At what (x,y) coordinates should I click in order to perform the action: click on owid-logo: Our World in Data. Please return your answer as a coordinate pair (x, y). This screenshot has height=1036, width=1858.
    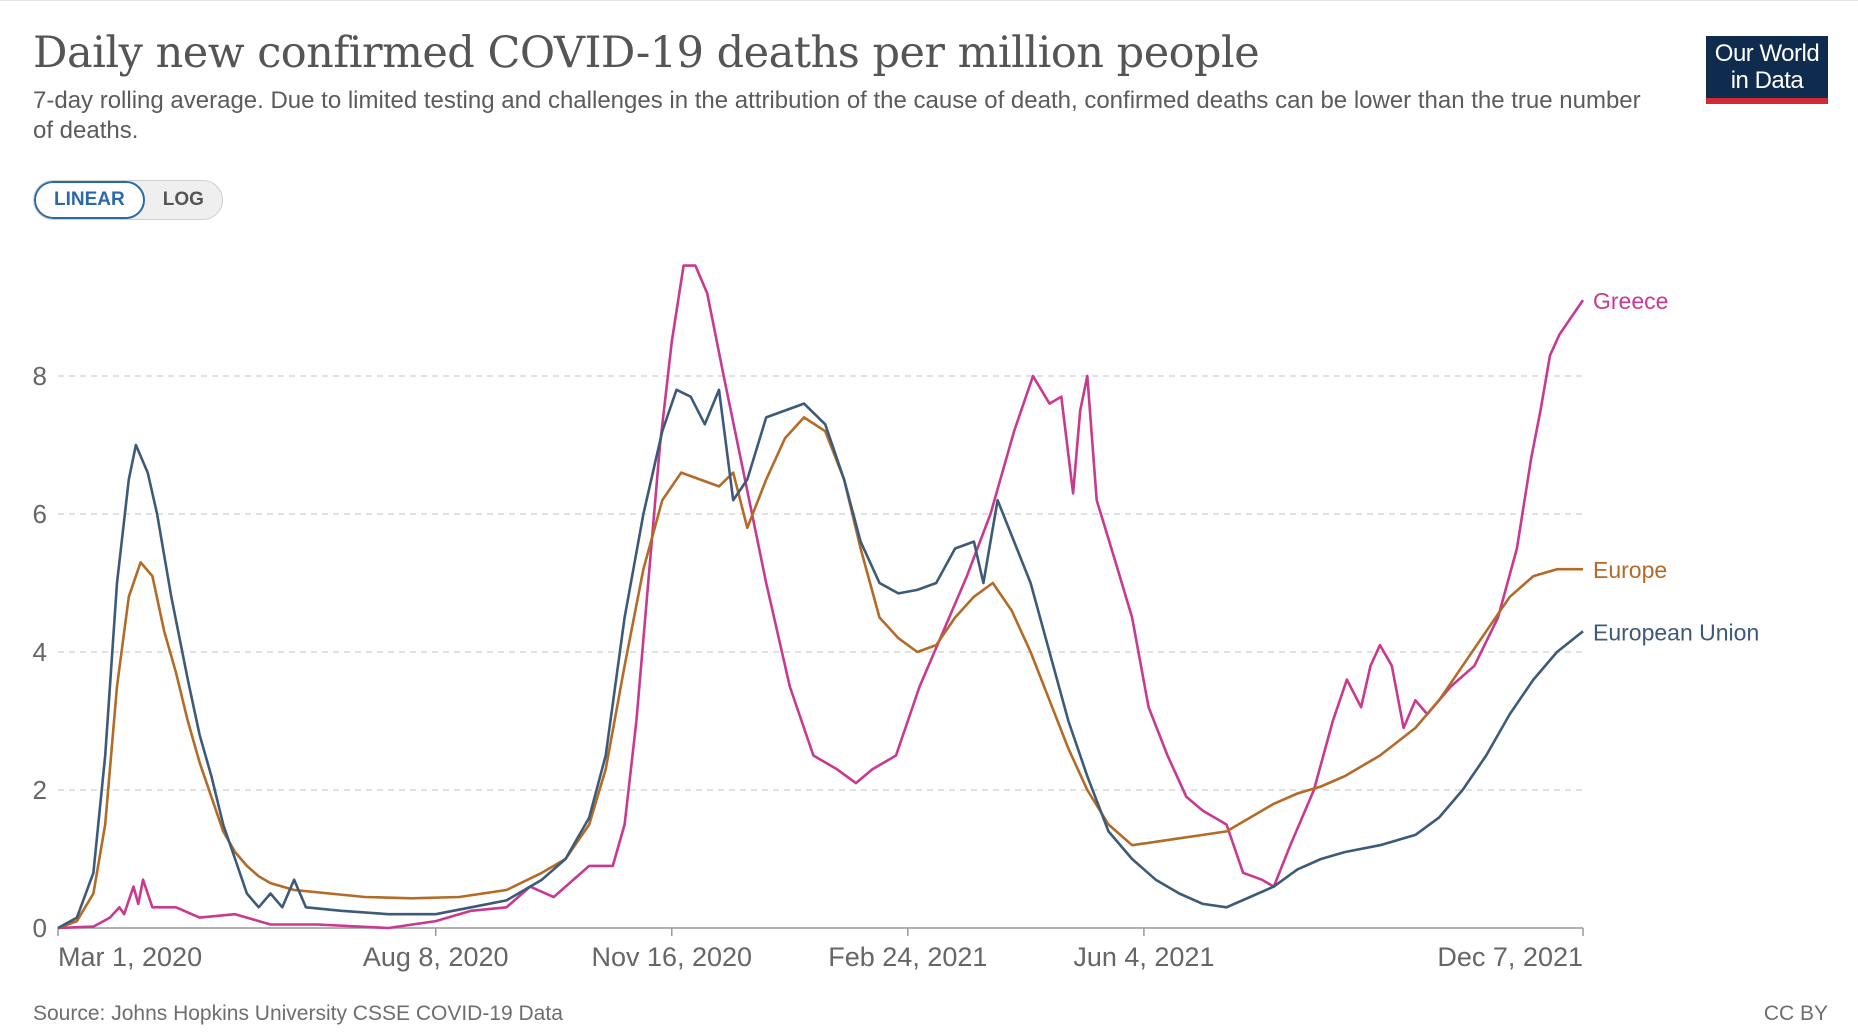
    Looking at the image, I should click on (1767, 70).